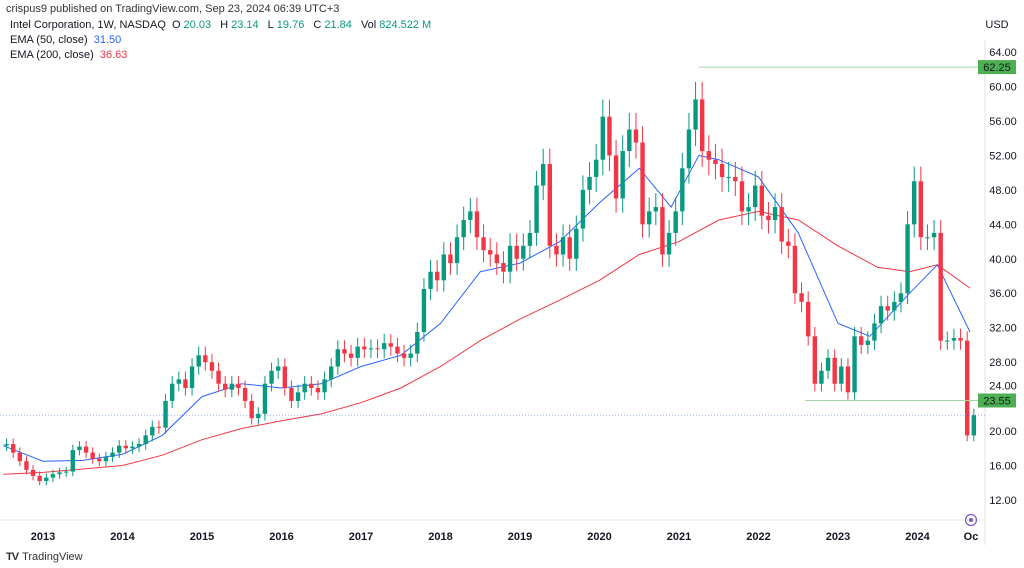  What do you see at coordinates (176, 25) in the screenshot?
I see `open-label: O` at bounding box center [176, 25].